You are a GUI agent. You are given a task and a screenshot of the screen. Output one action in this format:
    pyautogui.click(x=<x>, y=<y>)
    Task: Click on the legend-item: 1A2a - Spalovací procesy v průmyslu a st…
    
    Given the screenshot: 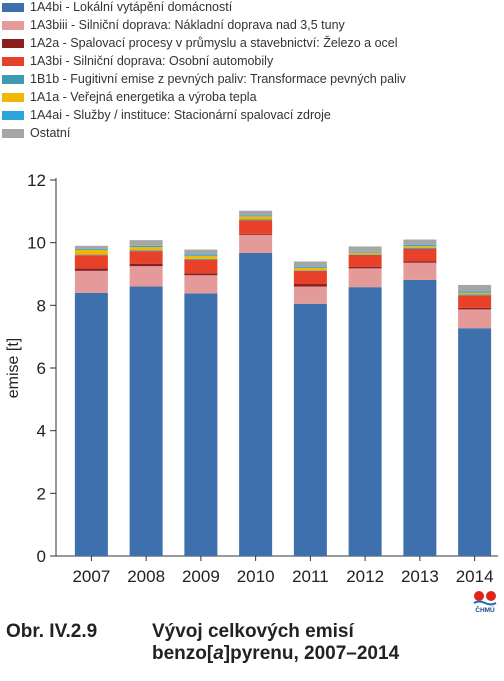 What is the action you would take?
    pyautogui.click(x=252, y=45)
    